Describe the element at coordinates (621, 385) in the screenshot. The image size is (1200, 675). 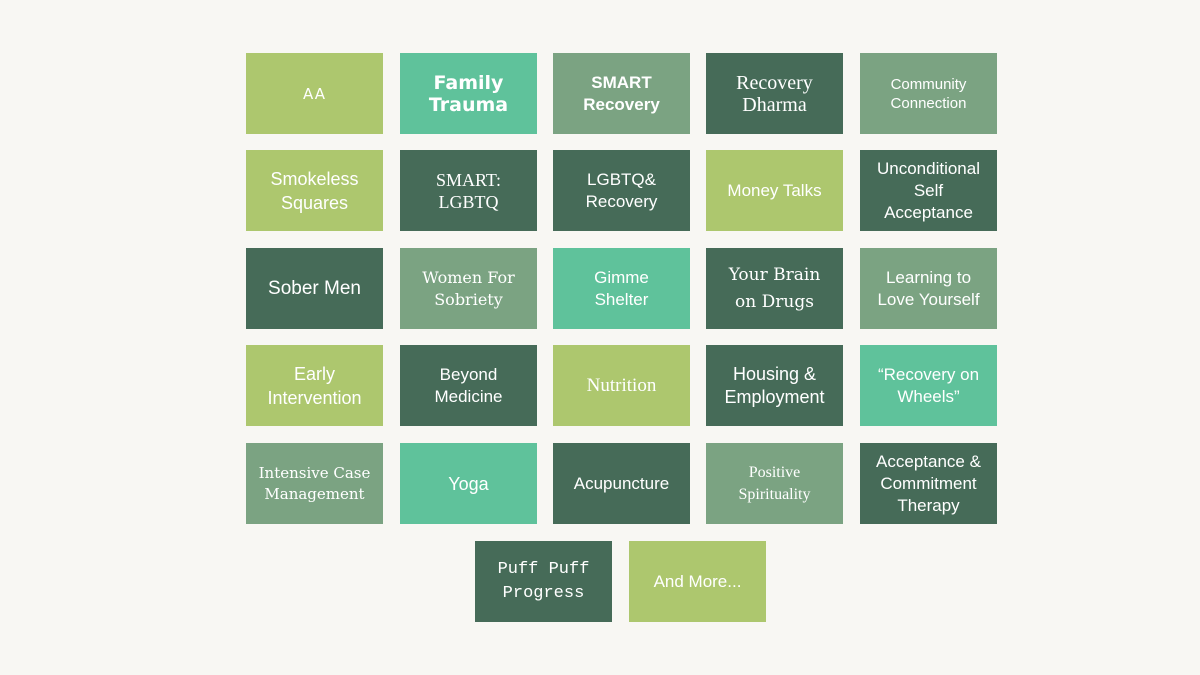
I see `tile-nutrition: Nutrition` at that location.